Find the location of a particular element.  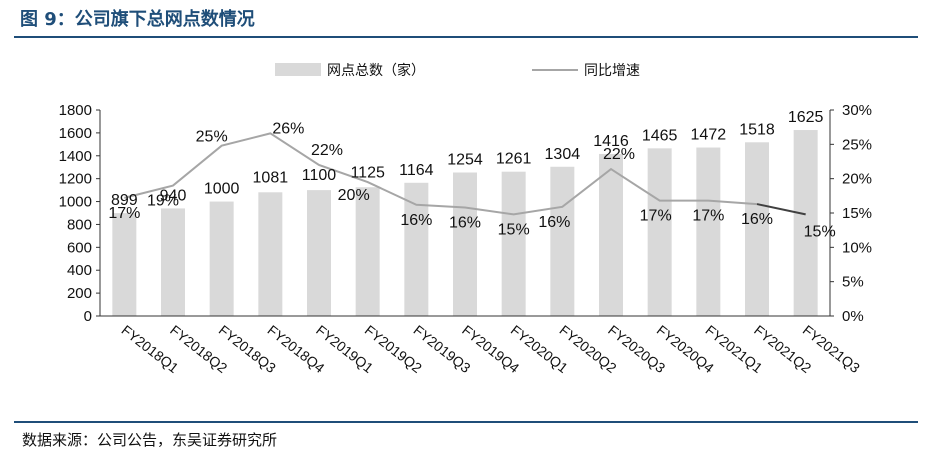

left-axis-tick-label: 200 is located at coordinates (79, 293).